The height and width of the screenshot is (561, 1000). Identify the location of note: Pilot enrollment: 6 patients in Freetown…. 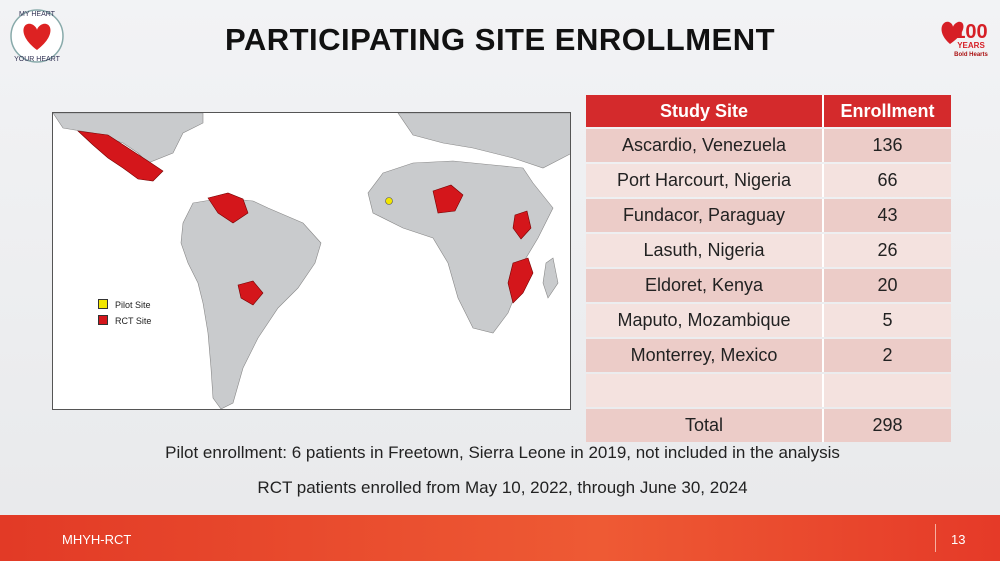
(502, 452).